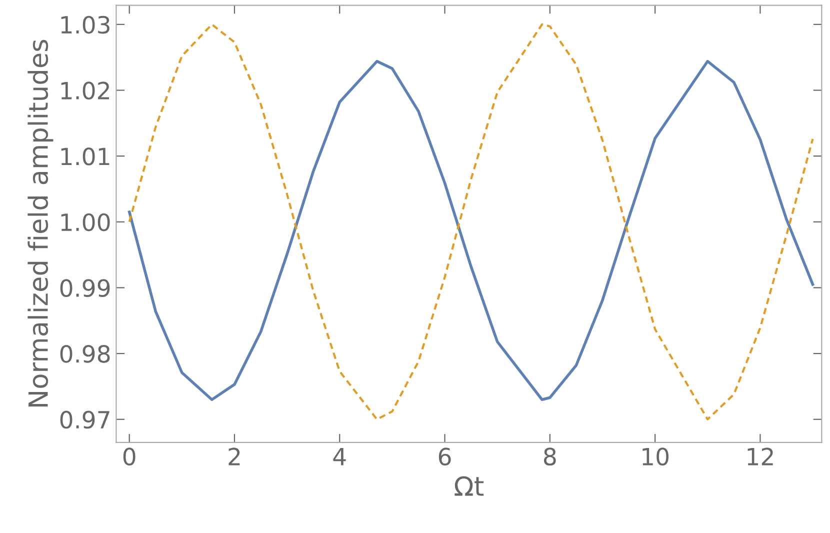  What do you see at coordinates (85, 91) in the screenshot?
I see `y-tick-label: 1.02` at bounding box center [85, 91].